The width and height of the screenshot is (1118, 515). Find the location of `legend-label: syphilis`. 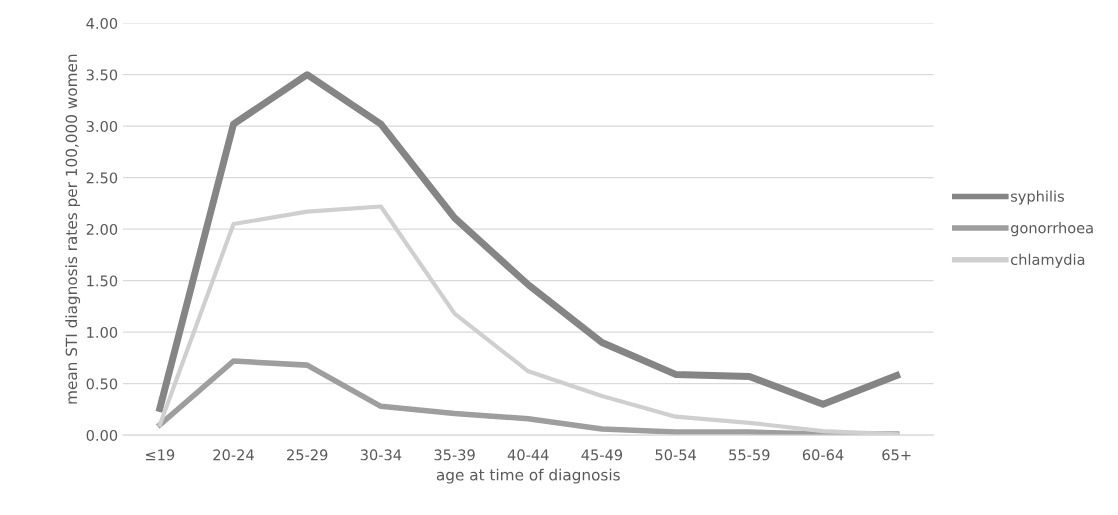

legend-label: syphilis is located at coordinates (1037, 197).